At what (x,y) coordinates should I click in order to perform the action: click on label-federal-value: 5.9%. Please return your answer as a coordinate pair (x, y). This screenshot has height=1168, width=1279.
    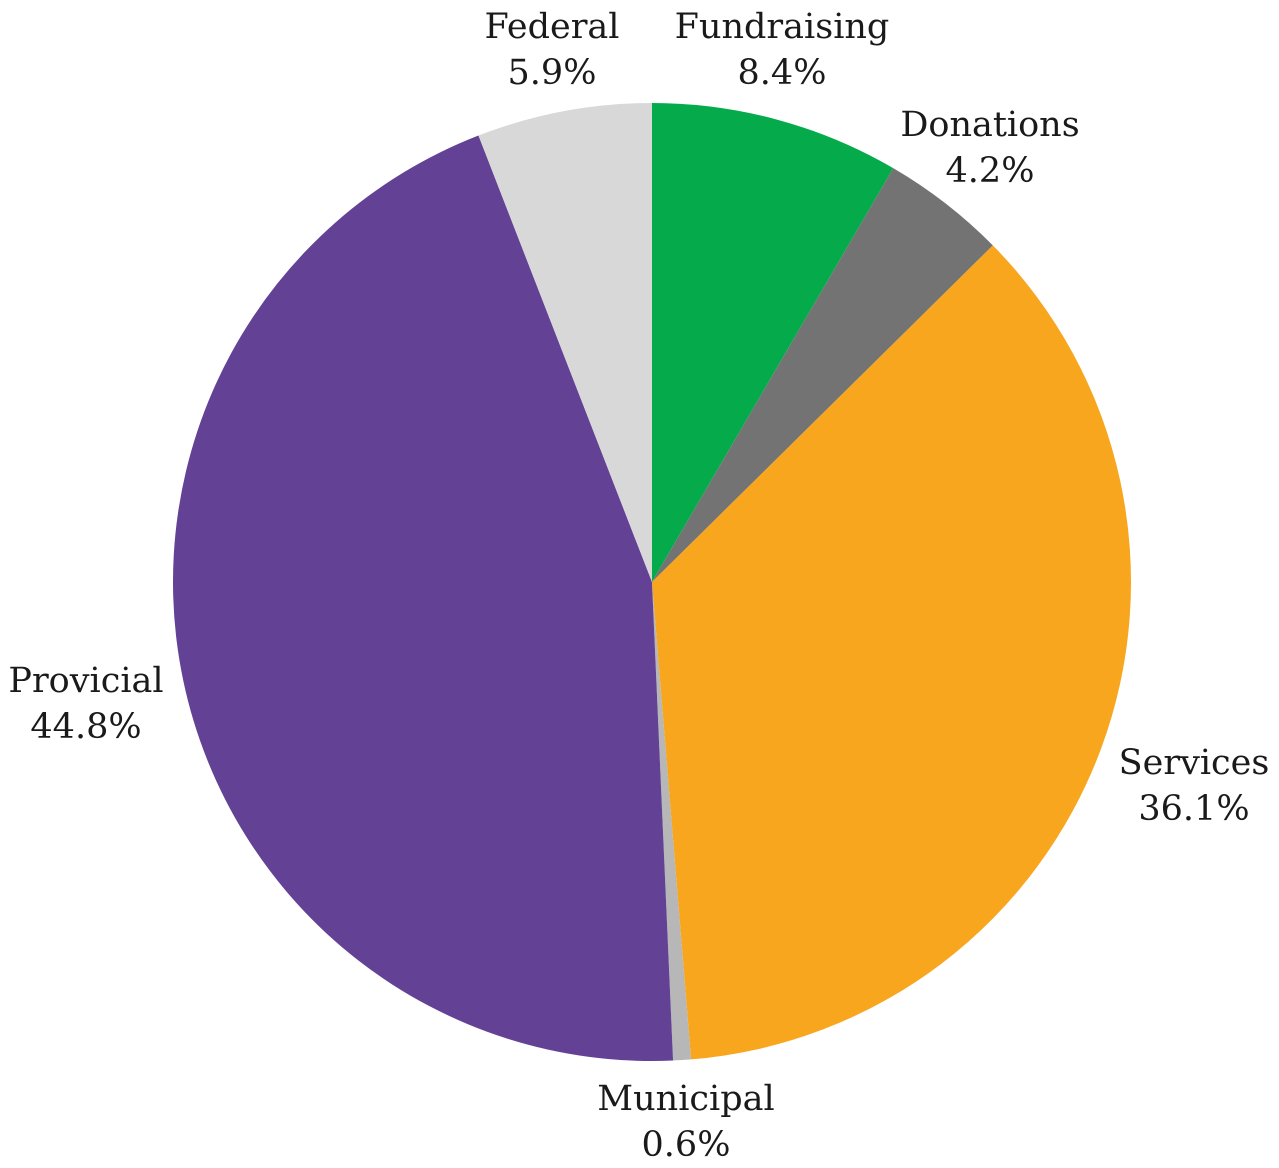
    Looking at the image, I should click on (552, 73).